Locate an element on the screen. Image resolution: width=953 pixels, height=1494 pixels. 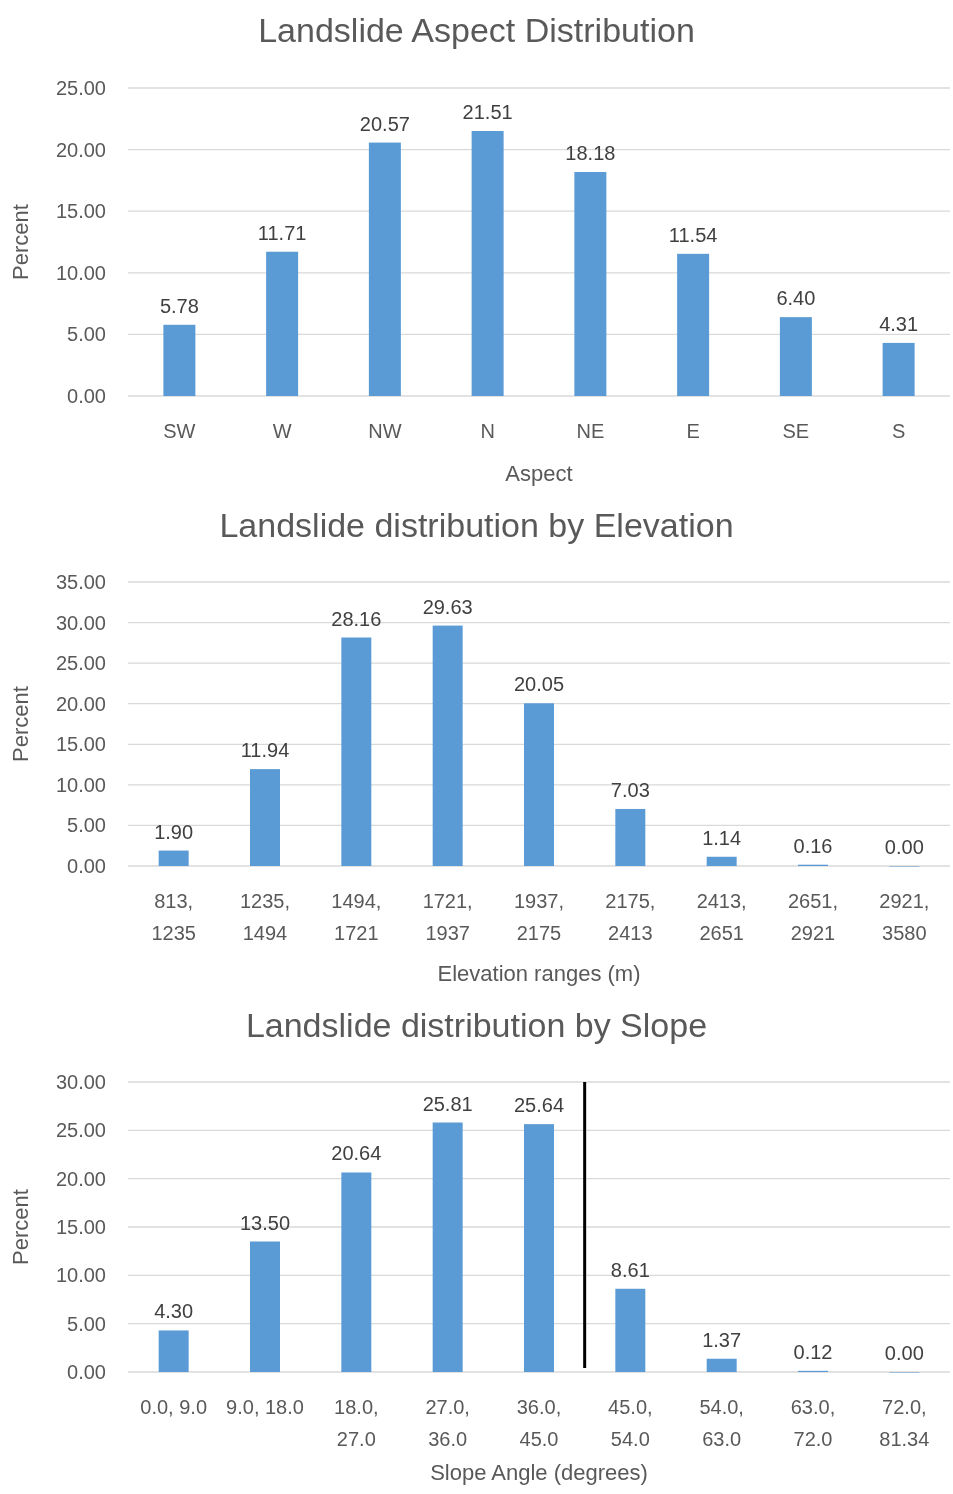
x-tick-label: SE is located at coordinates (796, 431).